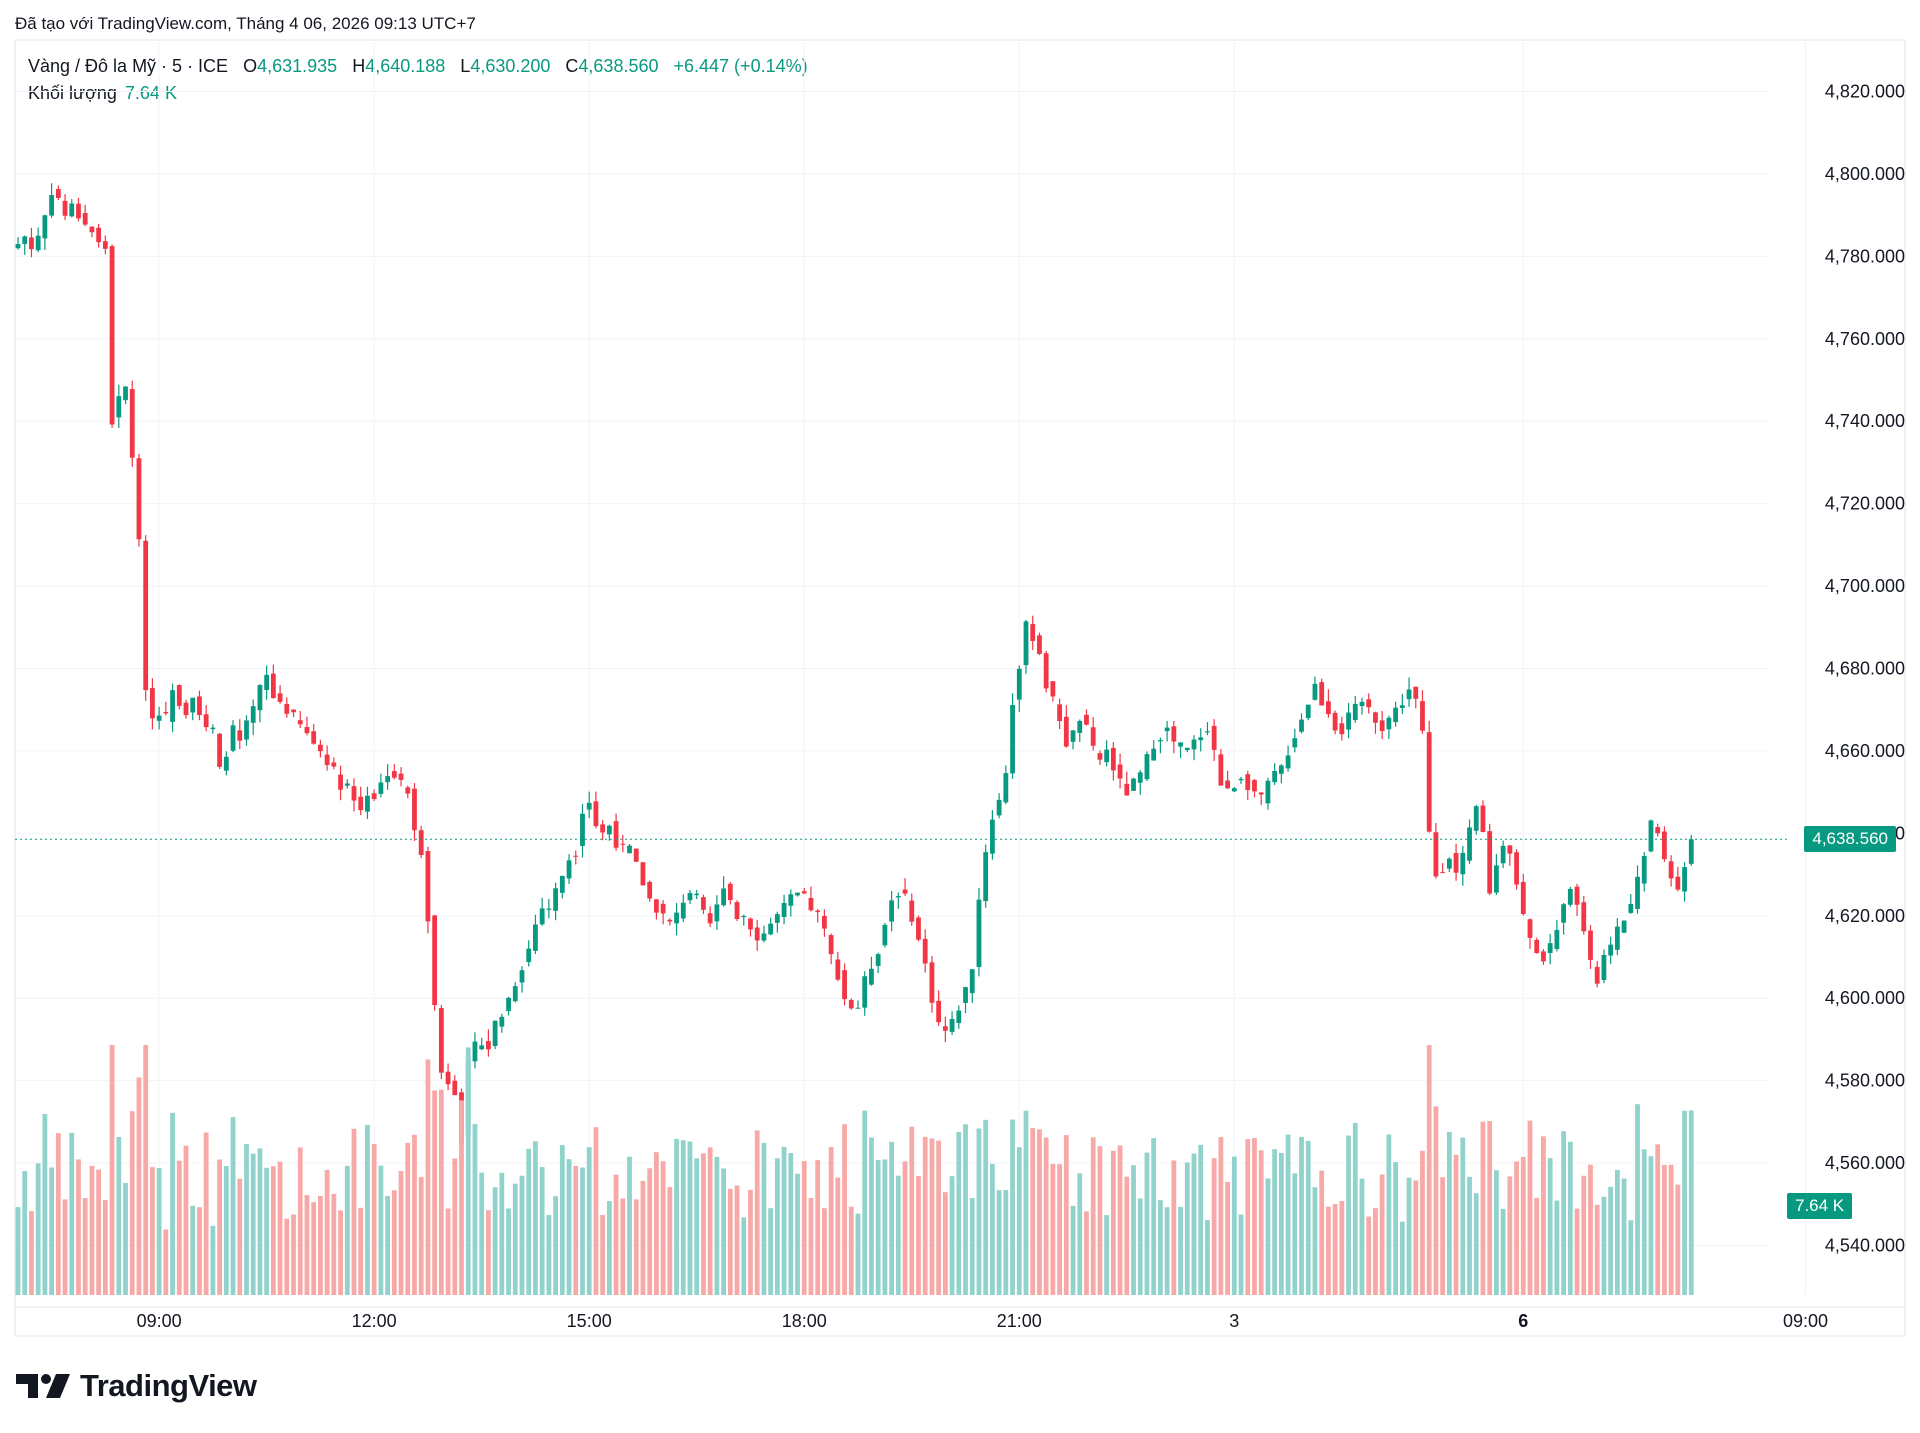 Image resolution: width=1920 pixels, height=1433 pixels. I want to click on y-tick-label: 4,700.000, so click(1865, 586).